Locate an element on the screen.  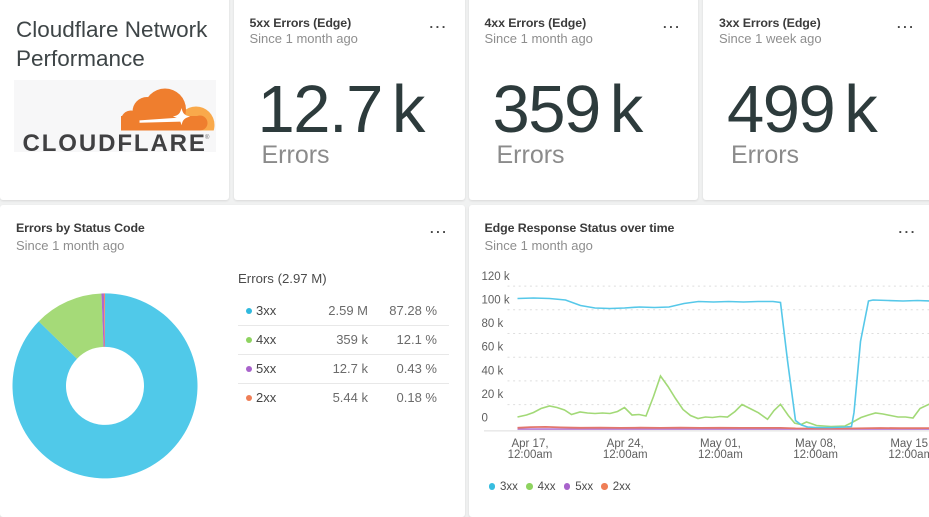
svg-text: 40 k is located at coordinates (492, 371).